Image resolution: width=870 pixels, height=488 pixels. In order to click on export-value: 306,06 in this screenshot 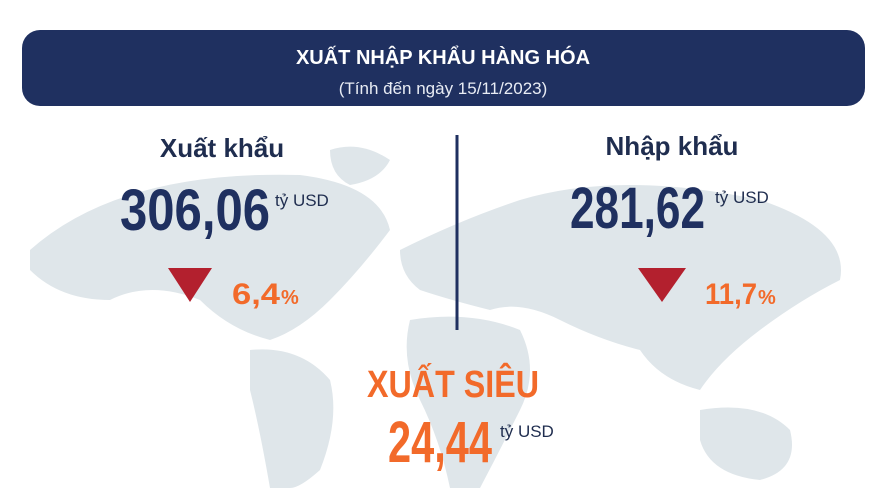, I will do `click(195, 210)`.